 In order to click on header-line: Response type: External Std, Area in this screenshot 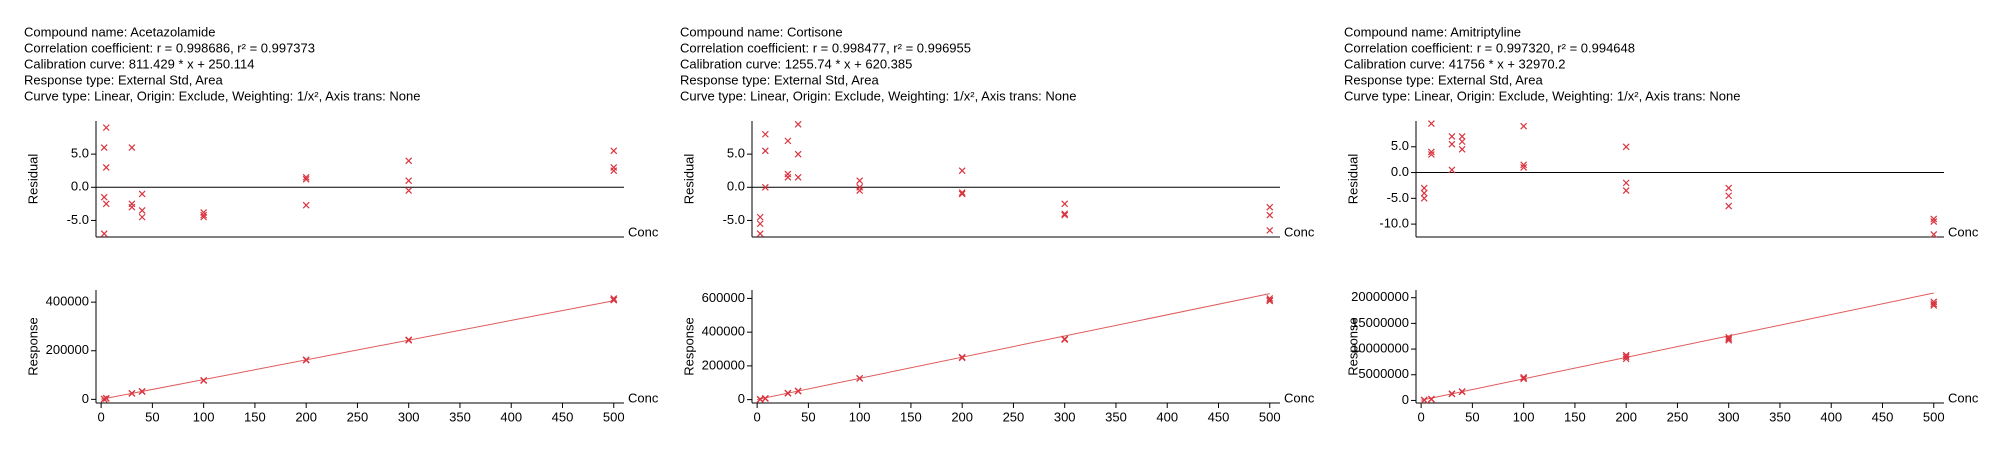, I will do `click(779, 79)`.